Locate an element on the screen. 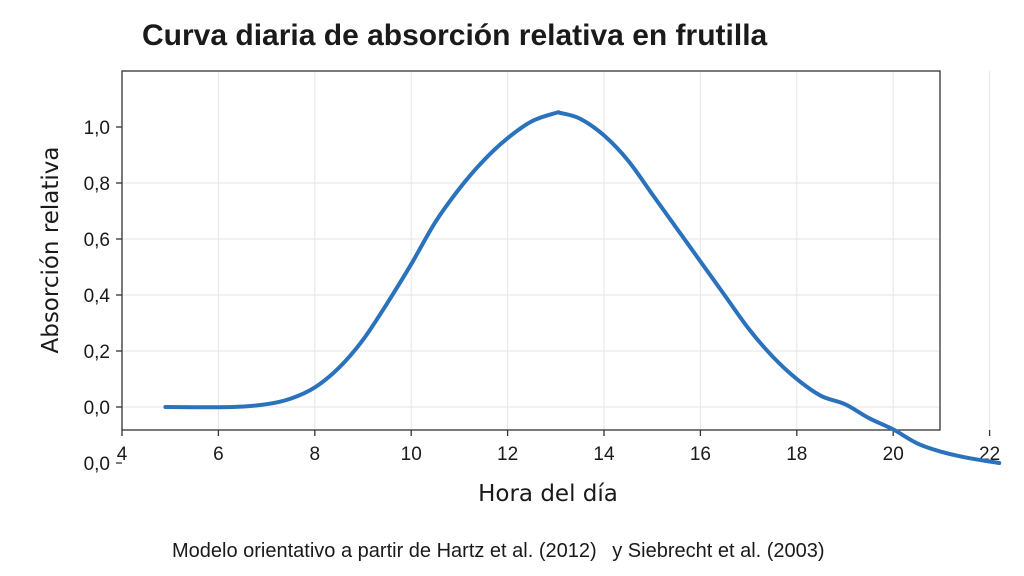 The image size is (1024, 576). y-axis-label: Absorción relativa is located at coordinates (51, 249).